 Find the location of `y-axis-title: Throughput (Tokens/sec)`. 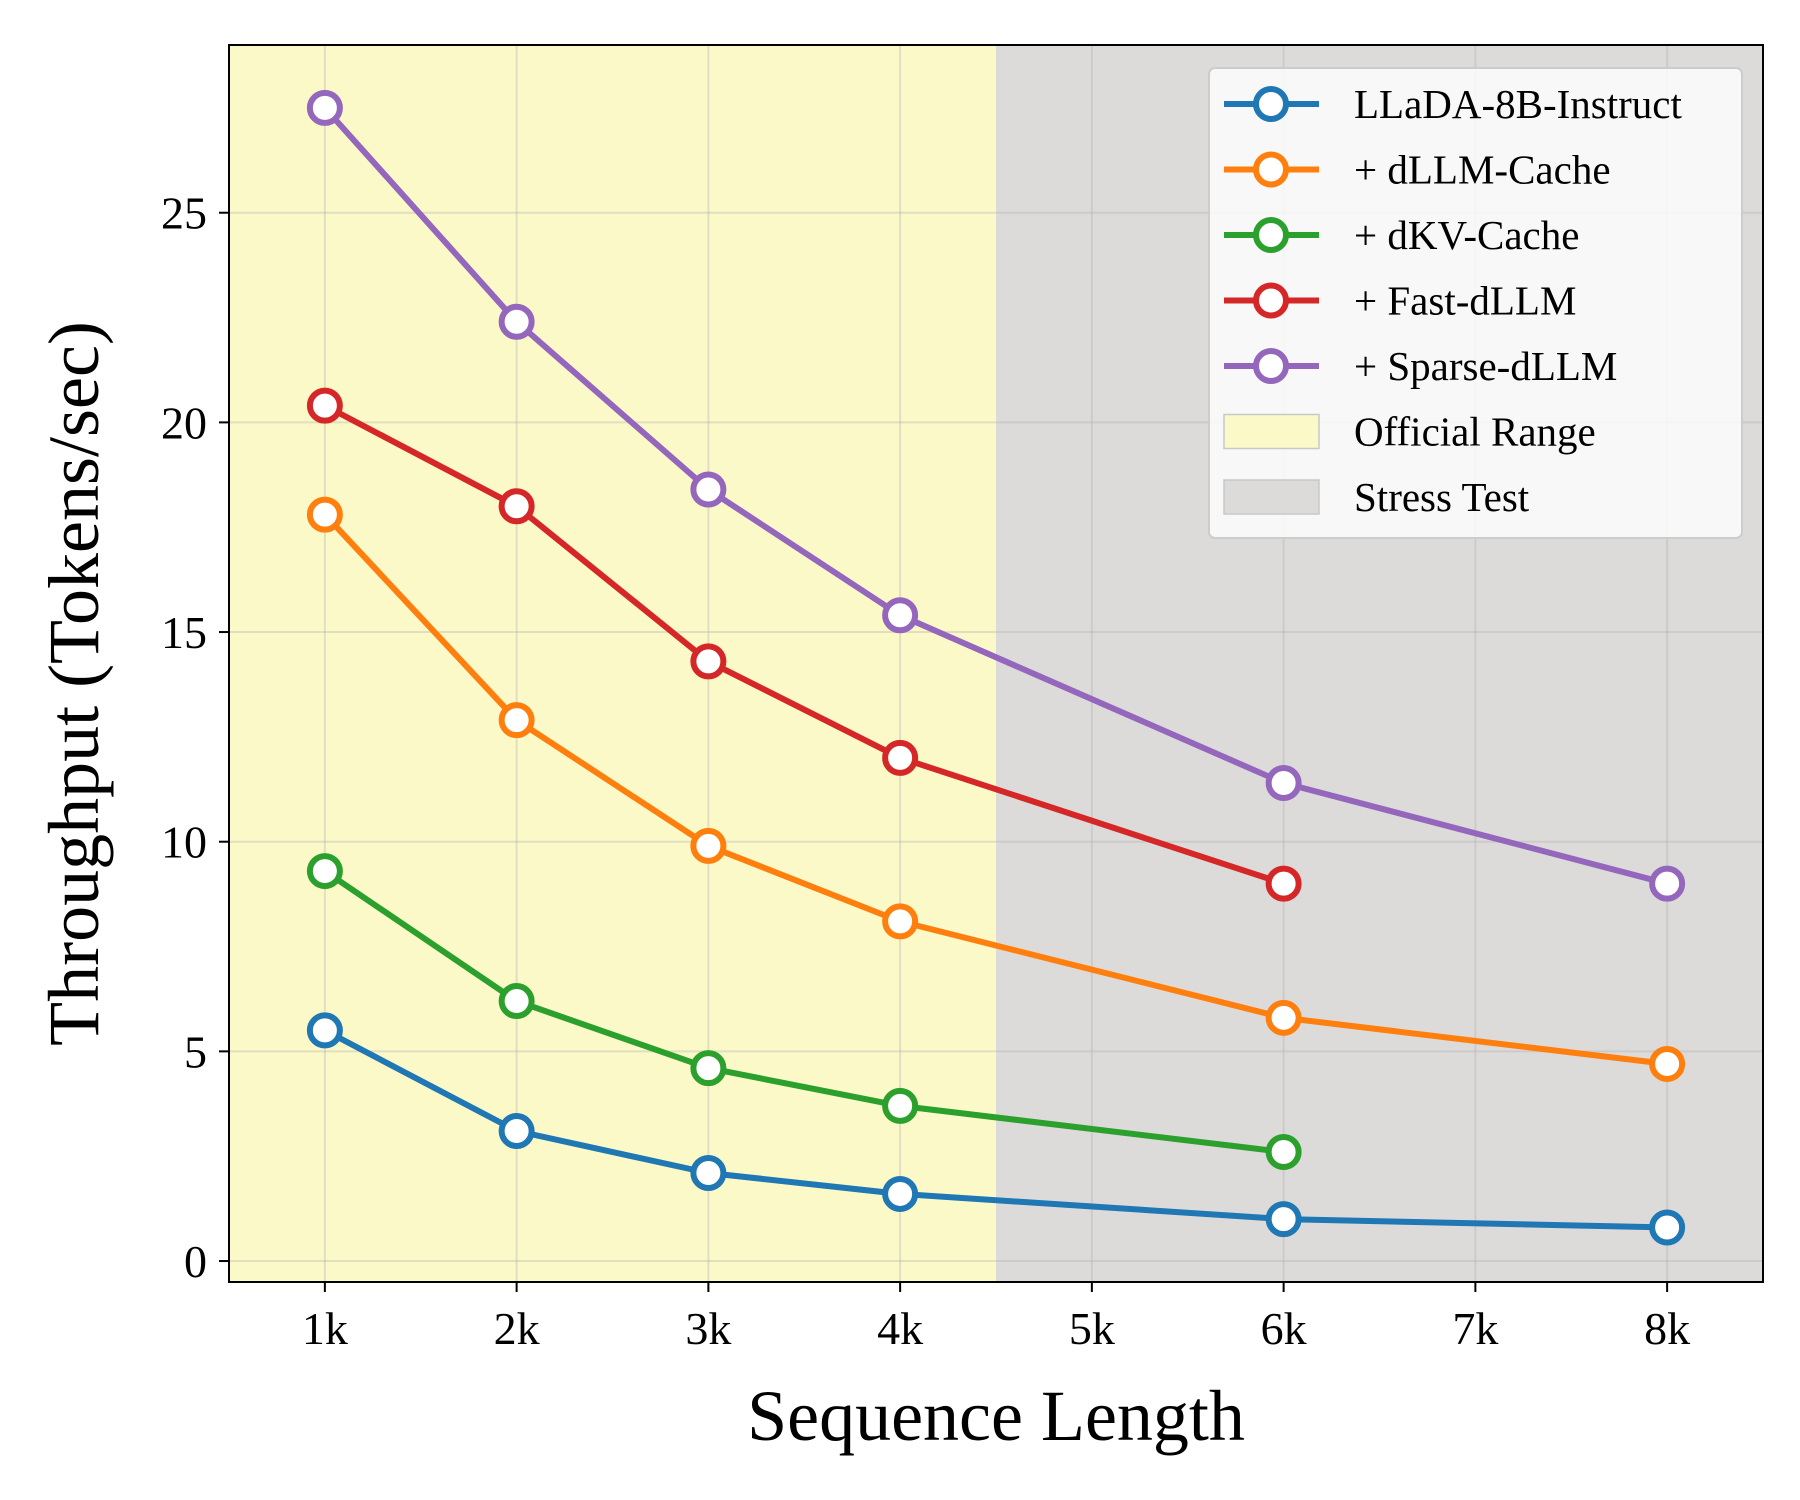

y-axis-title: Throughput (Tokens/sec) is located at coordinates (74, 683).